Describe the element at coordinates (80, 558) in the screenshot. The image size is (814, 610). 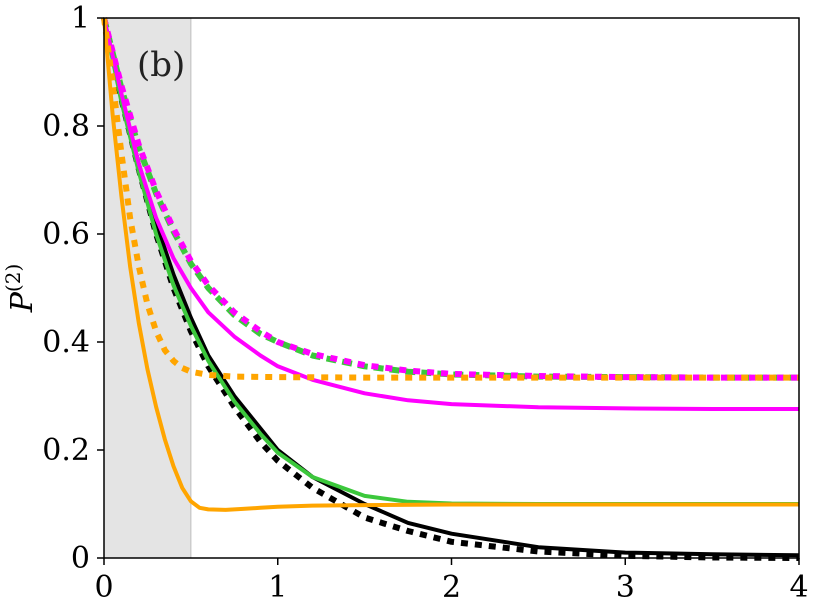
I see `y-tick-label-0: 0` at that location.